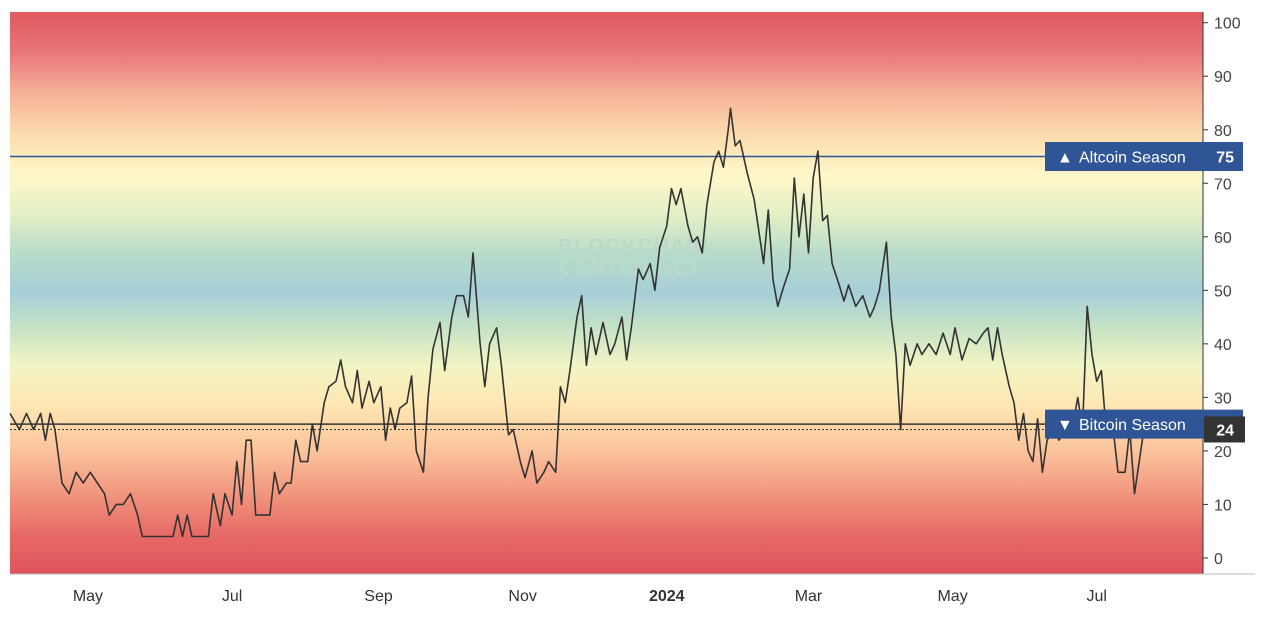 Image resolution: width=1273 pixels, height=617 pixels. Describe the element at coordinates (1225, 158) in the screenshot. I see `altcoin-season-value: 75` at that location.